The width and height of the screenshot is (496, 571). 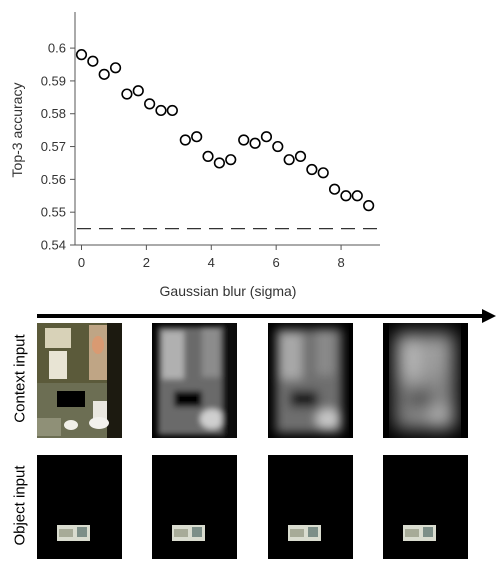 What do you see at coordinates (20, 378) in the screenshot?
I see `row-label-context: Context input` at bounding box center [20, 378].